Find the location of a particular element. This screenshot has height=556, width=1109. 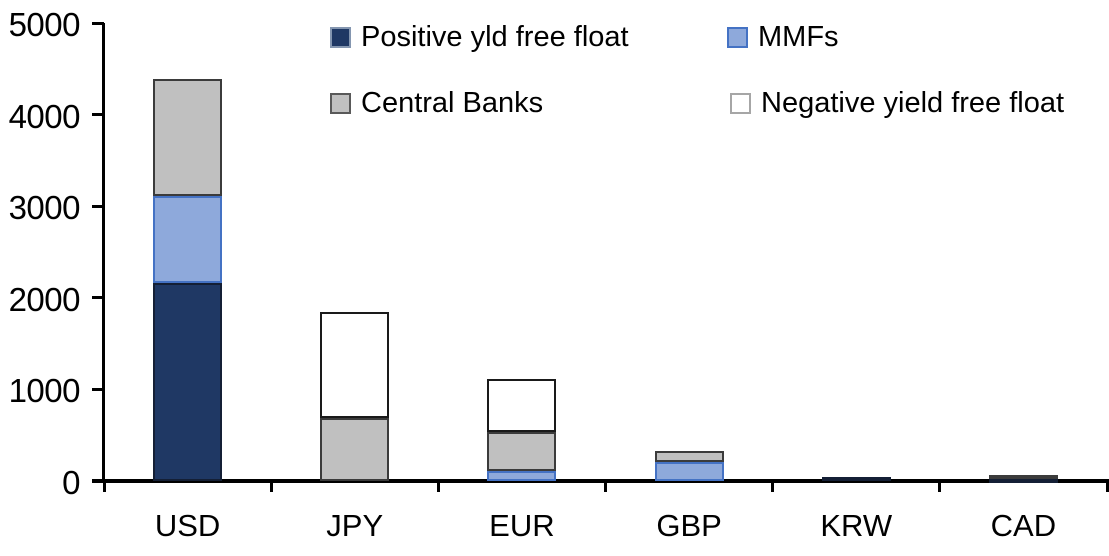

legend-label: Positive yld free float is located at coordinates (495, 36).